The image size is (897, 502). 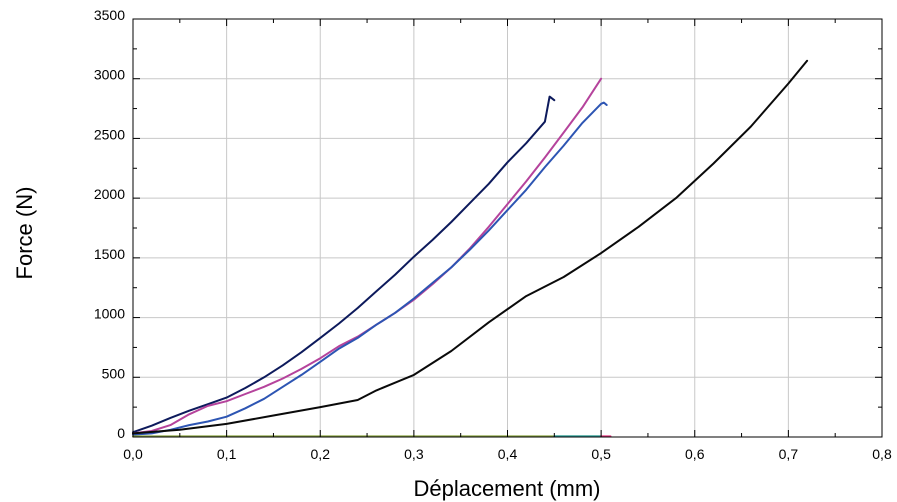 I want to click on x-tick-label: 0,0, so click(x=133, y=454).